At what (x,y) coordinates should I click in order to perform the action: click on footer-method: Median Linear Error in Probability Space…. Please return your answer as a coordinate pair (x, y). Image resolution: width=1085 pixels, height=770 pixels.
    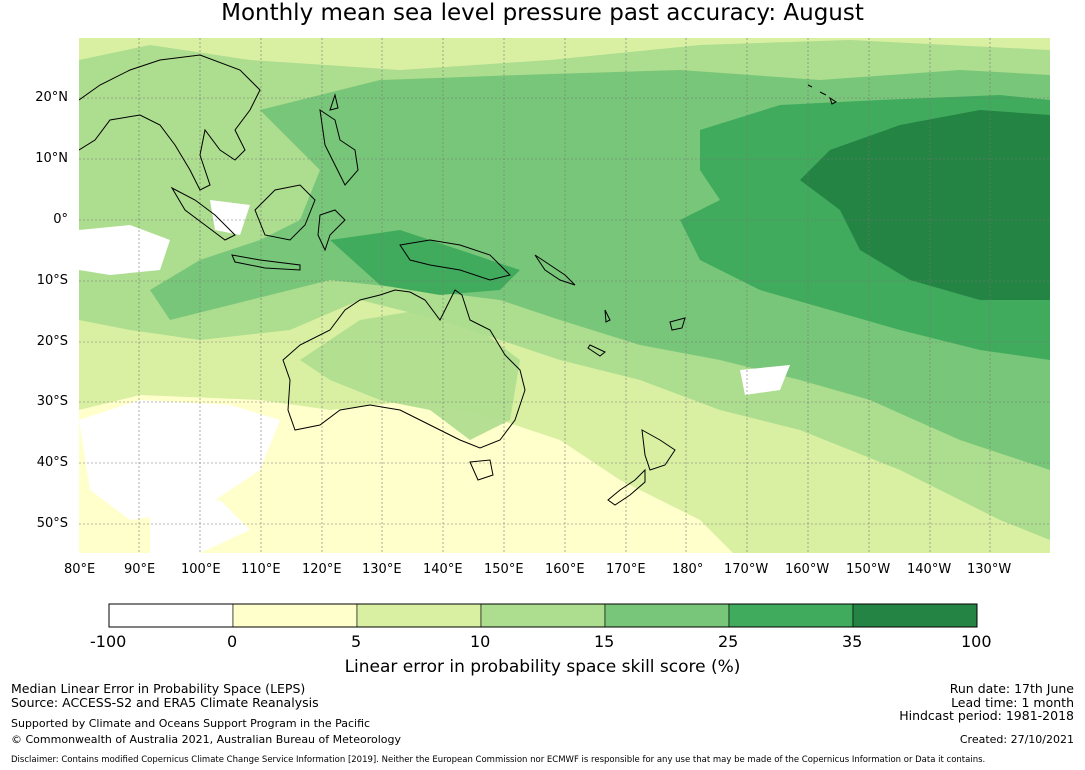
    Looking at the image, I should click on (158, 688).